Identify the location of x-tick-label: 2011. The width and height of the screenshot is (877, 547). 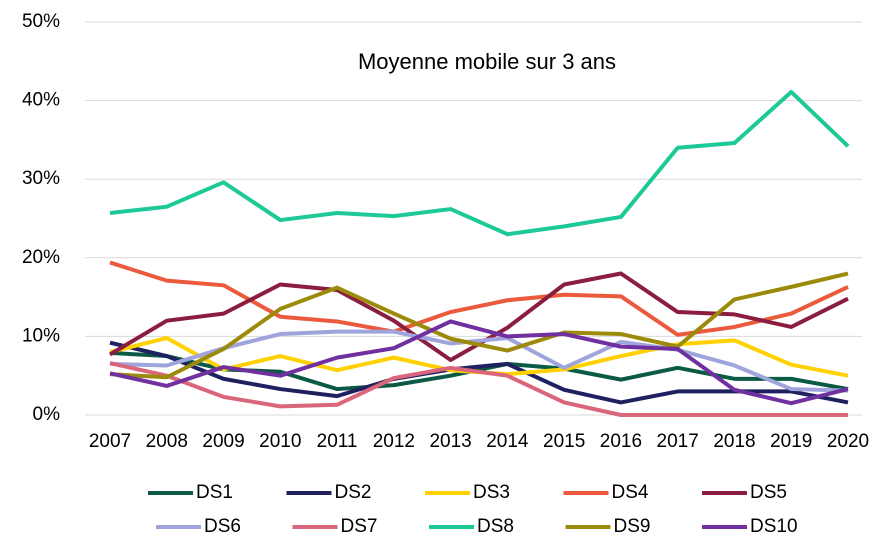
(337, 441).